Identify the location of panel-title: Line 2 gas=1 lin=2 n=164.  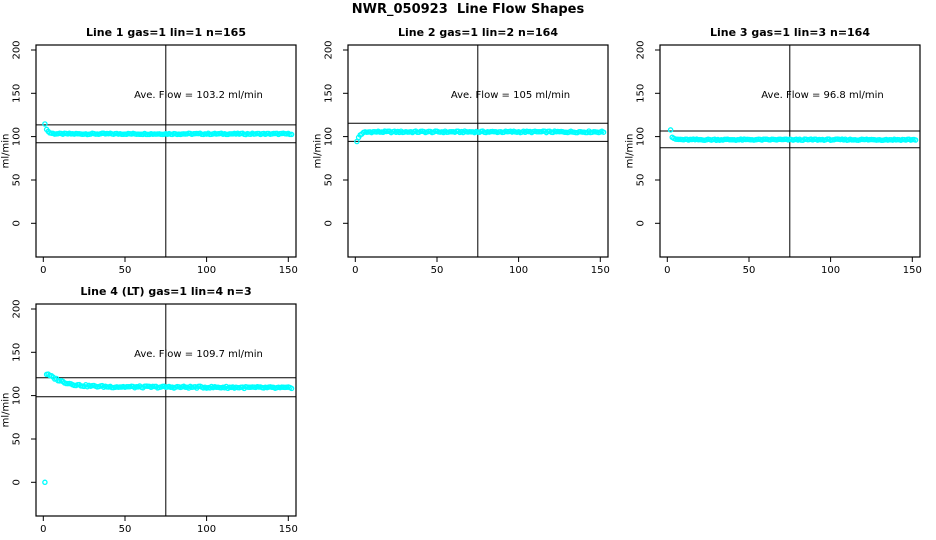
(478, 32).